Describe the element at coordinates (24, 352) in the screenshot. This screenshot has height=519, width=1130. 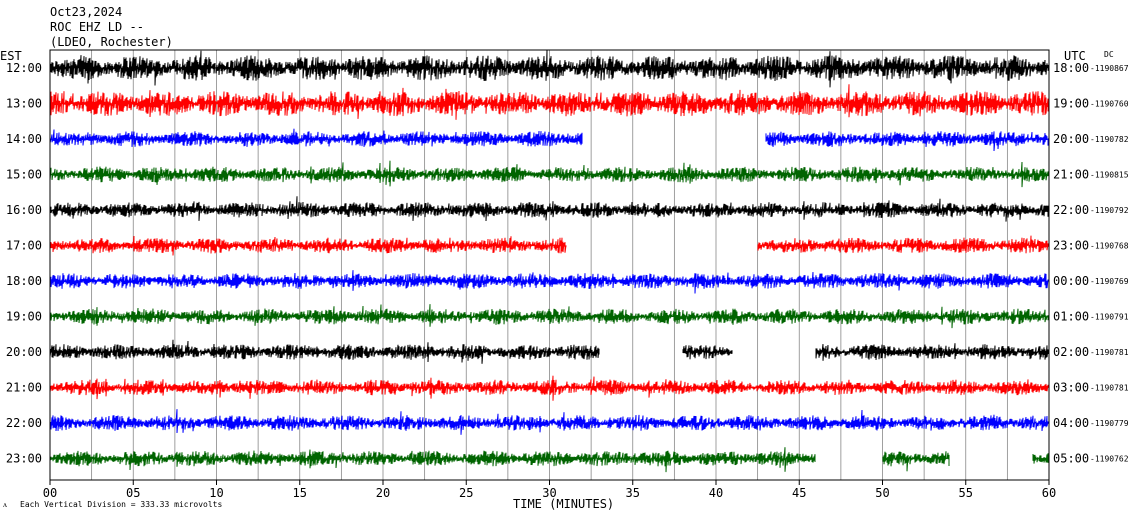
I see `local-time-label: 20:00` at that location.